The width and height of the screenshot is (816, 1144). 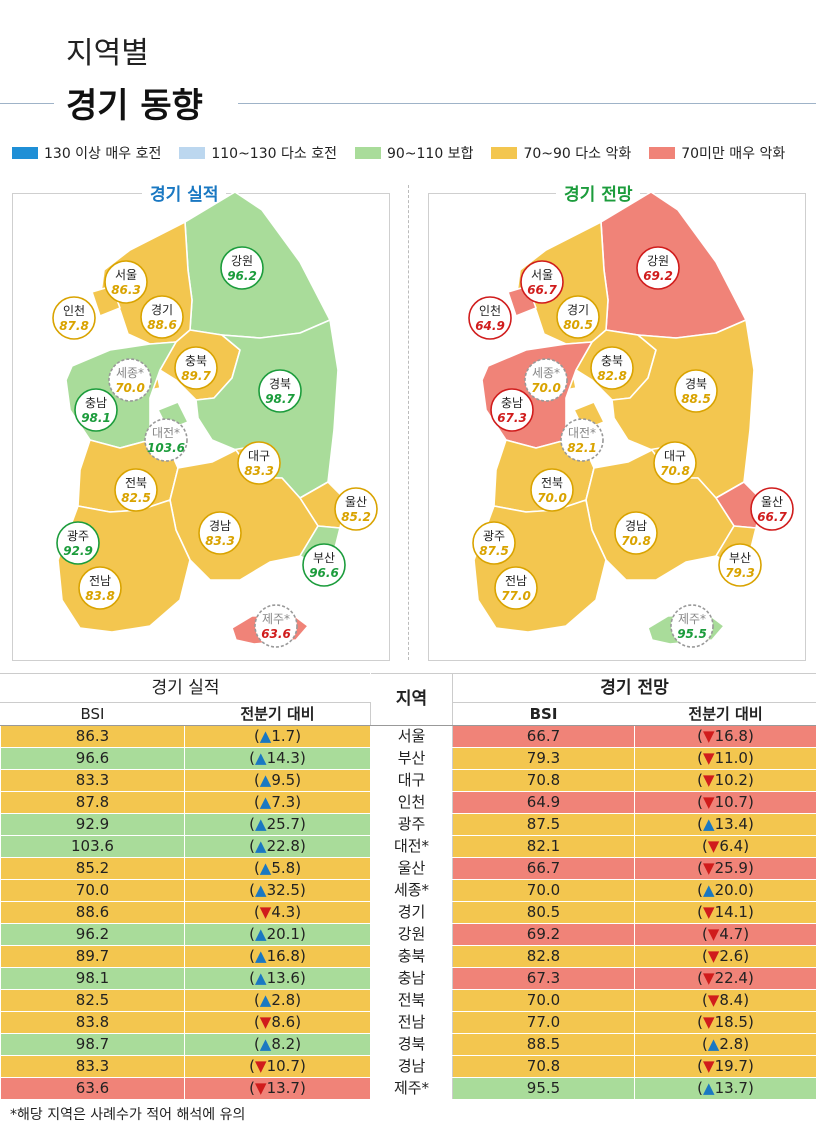 What do you see at coordinates (411, 912) in the screenshot?
I see `region-cell: 경기` at bounding box center [411, 912].